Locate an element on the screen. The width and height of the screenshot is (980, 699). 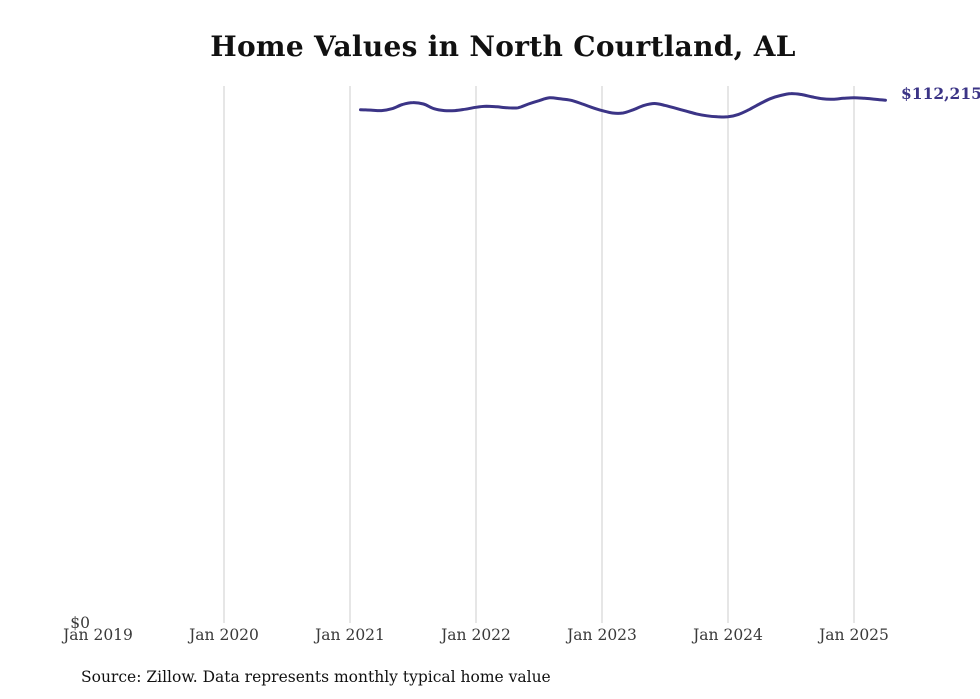
x-tick-label: Jan 2020 is located at coordinates (223, 635).